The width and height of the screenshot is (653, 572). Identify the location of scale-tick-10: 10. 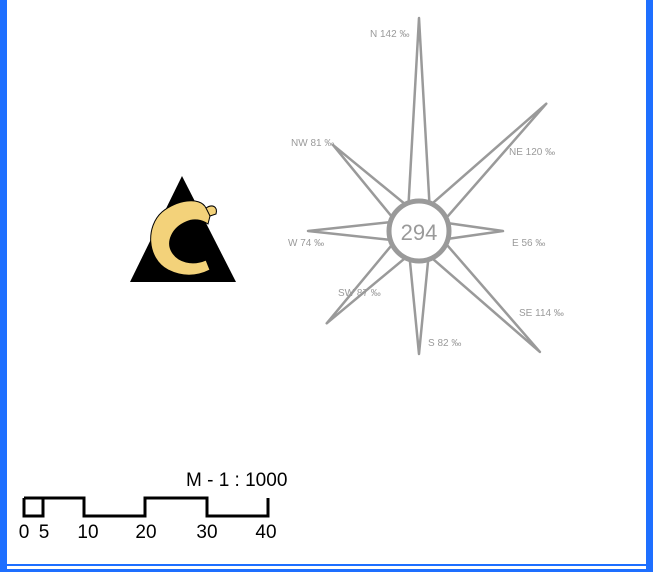
(88, 532).